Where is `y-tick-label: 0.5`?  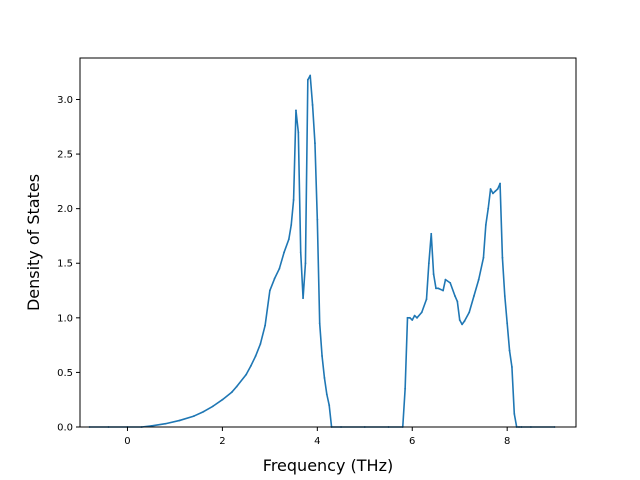
y-tick-label: 0.5 is located at coordinates (65, 373).